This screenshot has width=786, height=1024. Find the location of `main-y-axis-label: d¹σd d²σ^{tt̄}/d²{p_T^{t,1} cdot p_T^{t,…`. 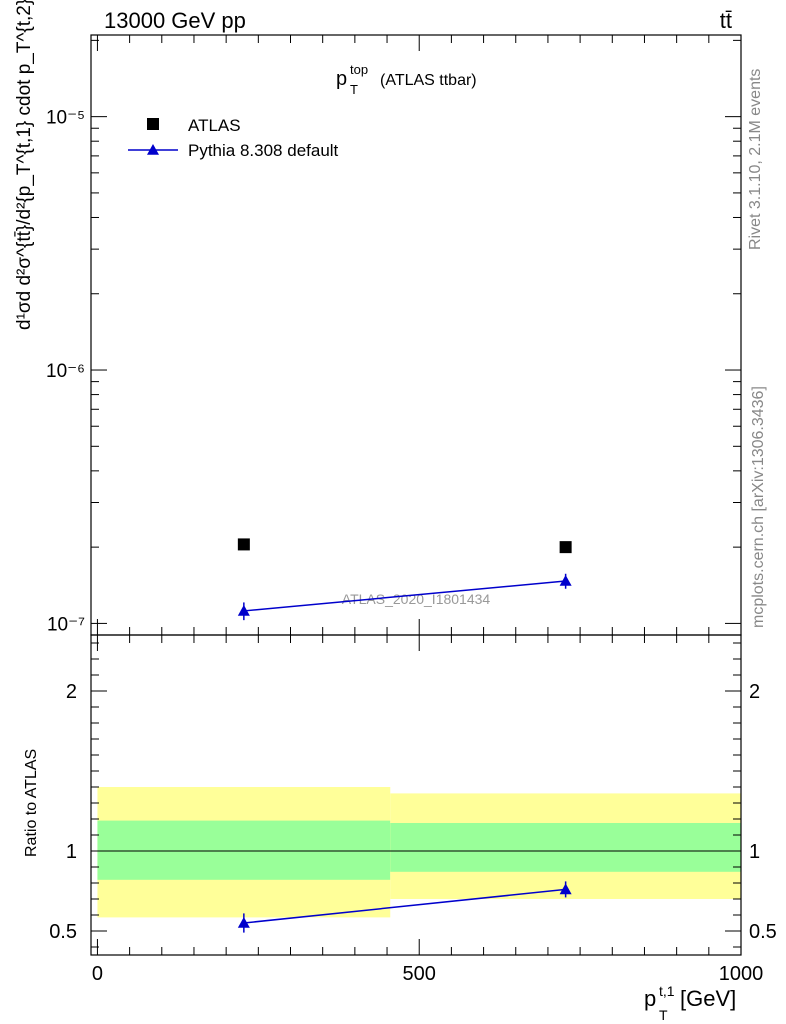

main-y-axis-label: d¹σd d²σ^{tt̄}/d²{p_T^{t,1} cdot p_T^{t,… is located at coordinates (24, 165).